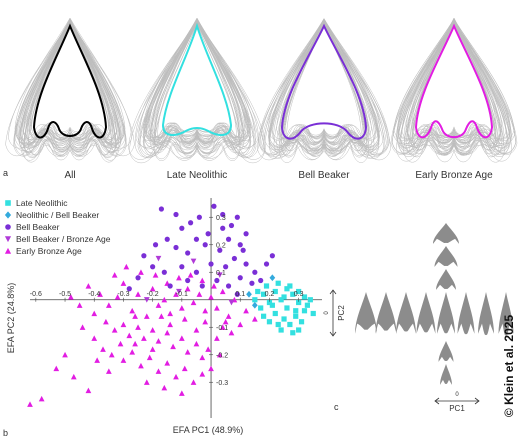  Describe the element at coordinates (222, 328) in the screenshot. I see `y-tick-label: -0.1` at that location.